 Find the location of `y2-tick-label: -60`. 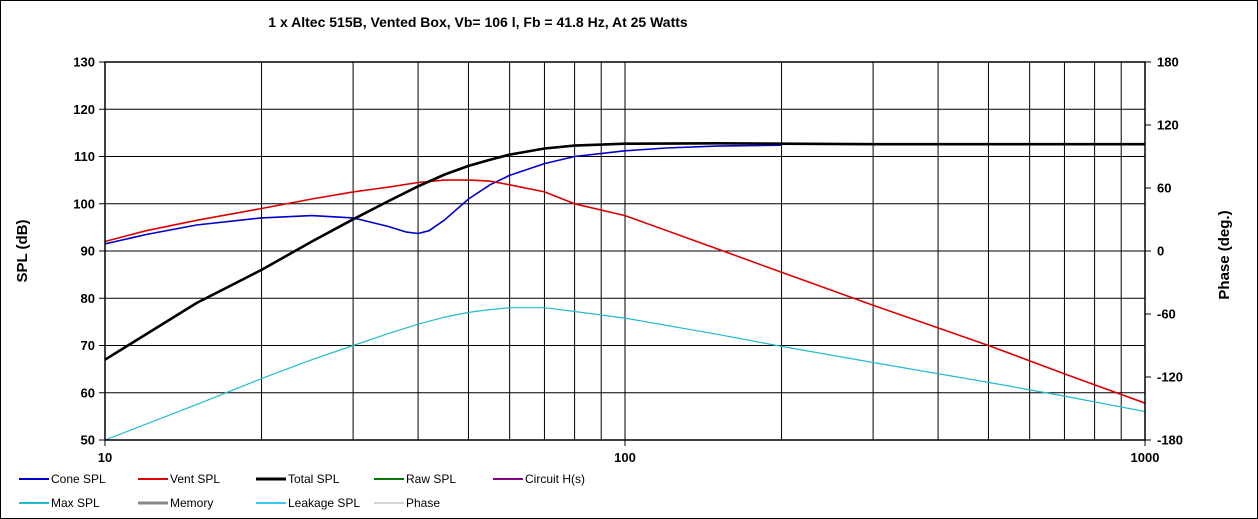

y2-tick-label: -60 is located at coordinates (1166, 314).